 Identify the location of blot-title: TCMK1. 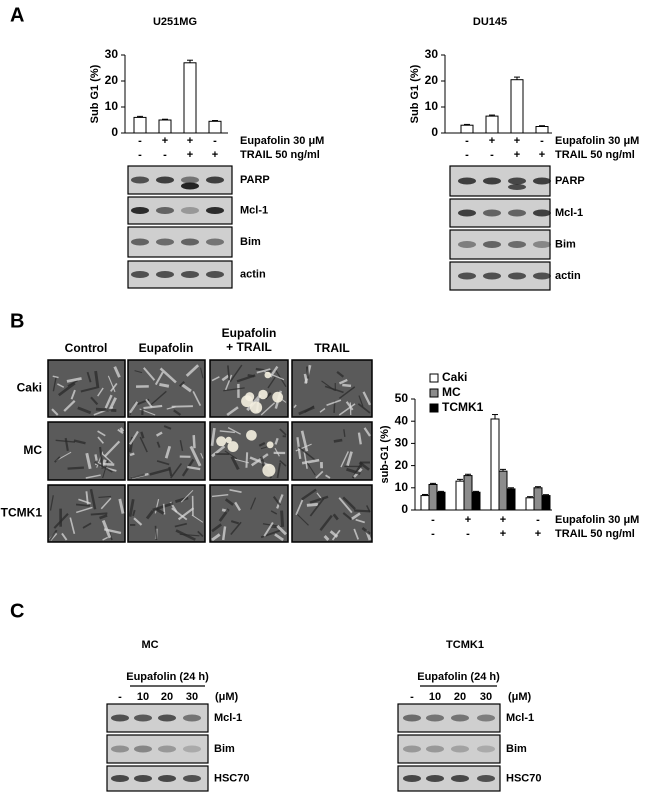
(465, 645).